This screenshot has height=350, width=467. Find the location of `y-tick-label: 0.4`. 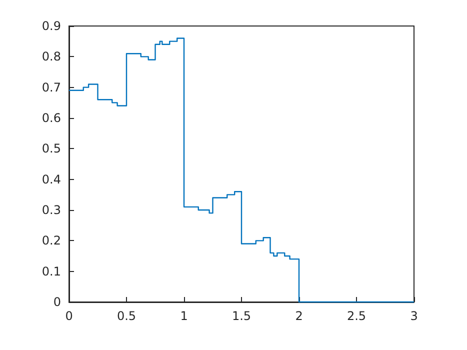

y-tick-label: 0.4 is located at coordinates (51, 179).